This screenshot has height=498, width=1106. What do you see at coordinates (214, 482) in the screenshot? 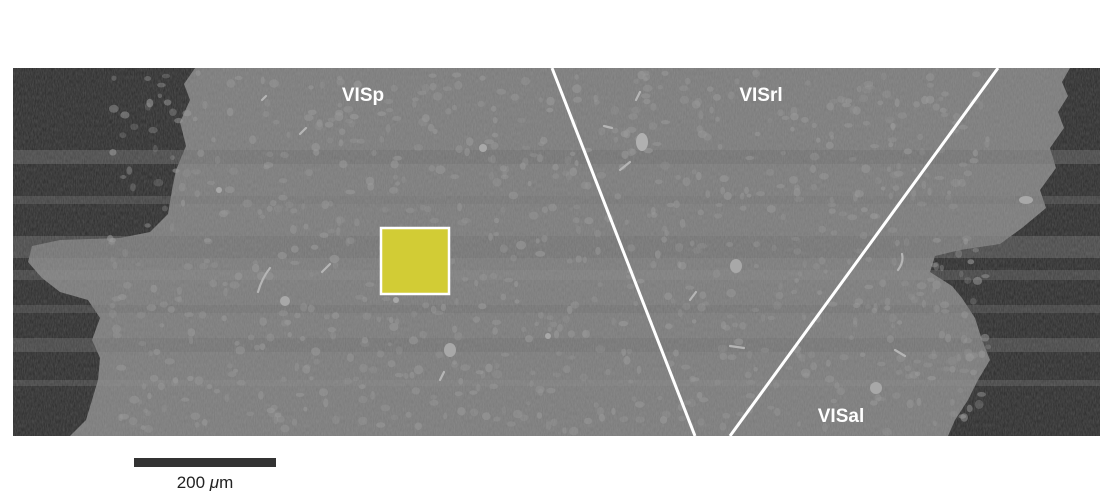
I see `scale-bar-unit-prefix: μ` at bounding box center [214, 482].